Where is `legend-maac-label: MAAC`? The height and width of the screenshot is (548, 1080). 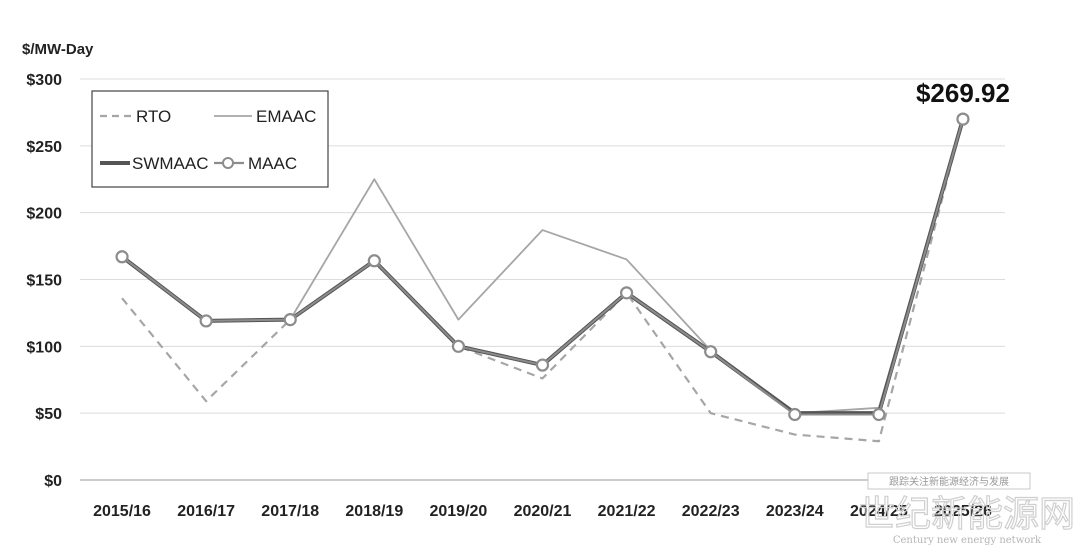
legend-maac-label: MAAC is located at coordinates (272, 163).